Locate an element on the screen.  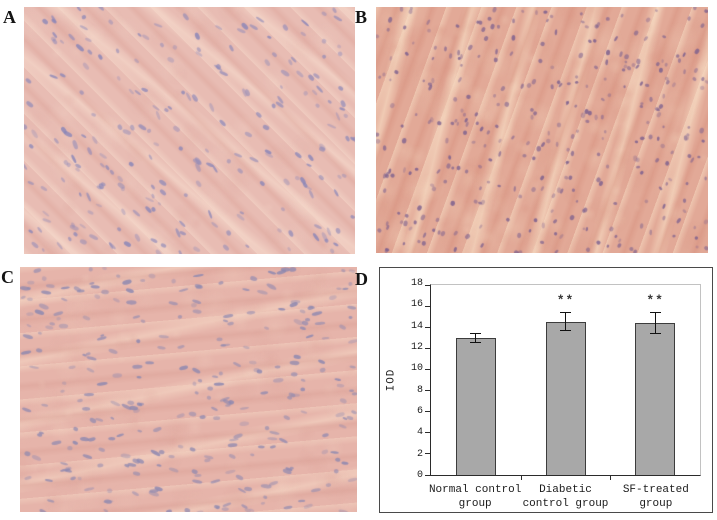
panel-d-label: D is located at coordinates (361, 279).